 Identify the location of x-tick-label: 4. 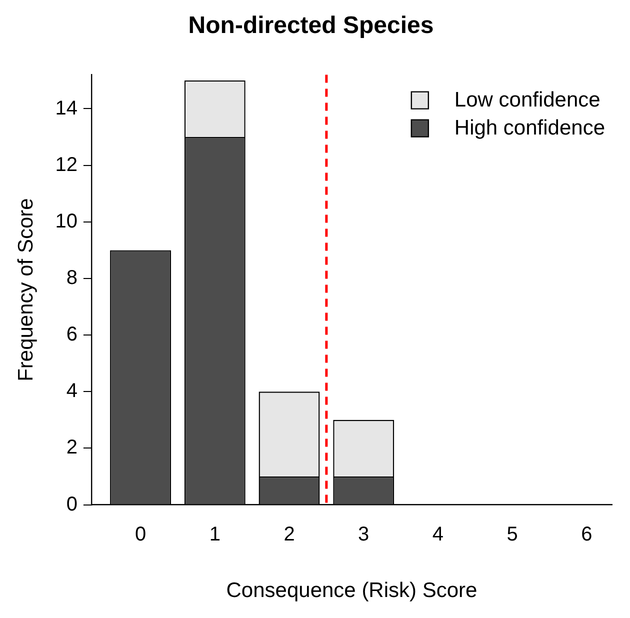
(438, 534).